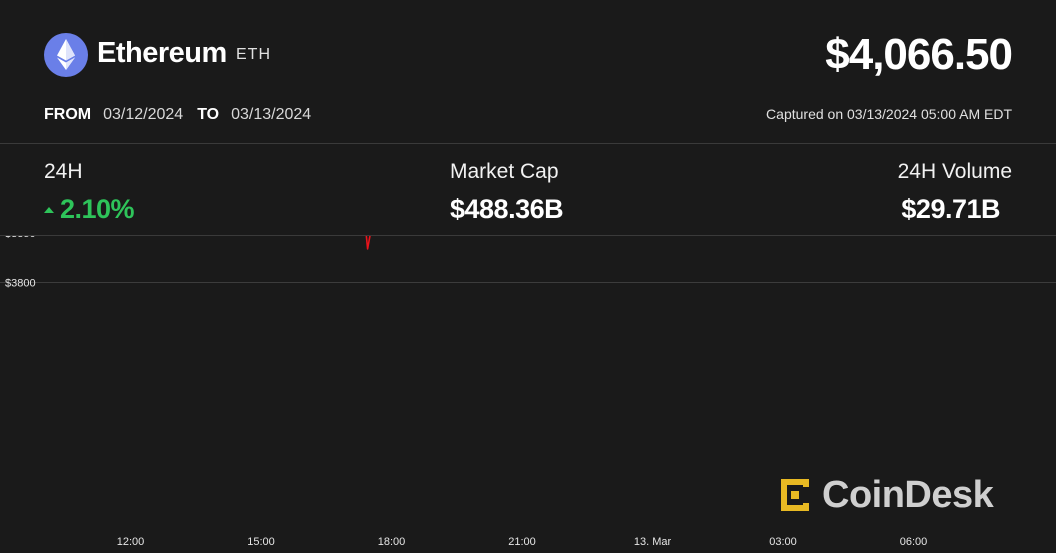  I want to click on to-date: 03/13/2024, so click(271, 114).